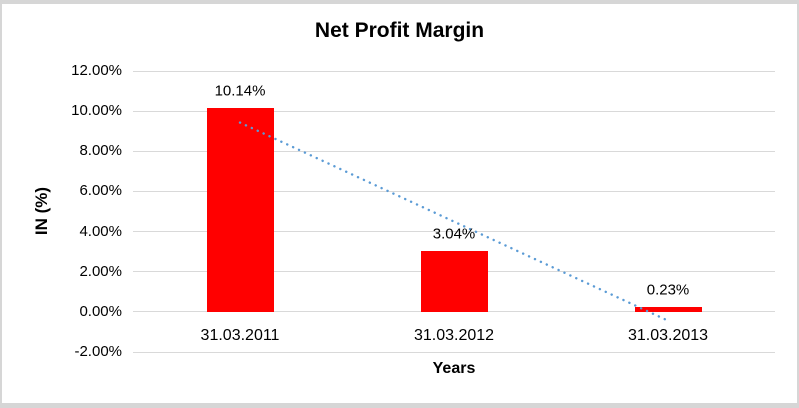 This screenshot has height=408, width=799. I want to click on bar-value-label: 3.04%, so click(454, 234).